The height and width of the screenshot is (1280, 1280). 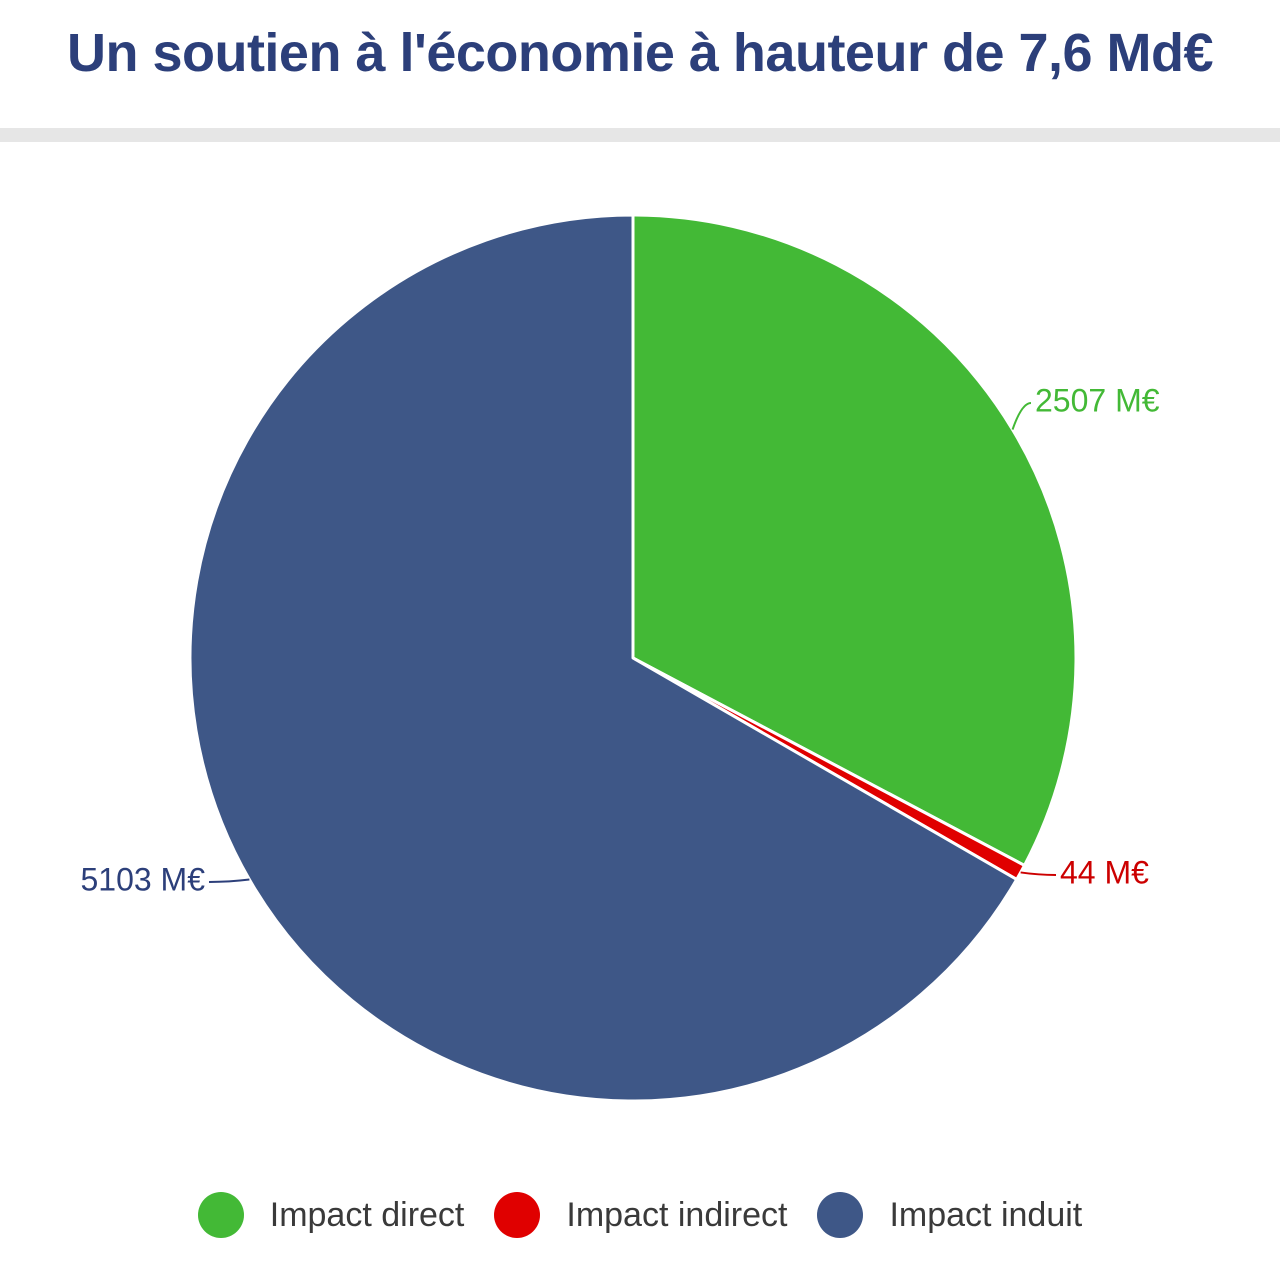 I want to click on legend-swatch-induit, so click(x=840, y=1215).